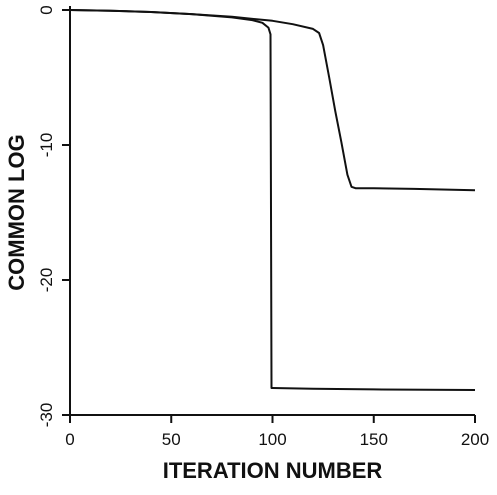 This screenshot has width=497, height=495. Describe the element at coordinates (69, 439) in the screenshot. I see `x-tick-label: 0` at that location.